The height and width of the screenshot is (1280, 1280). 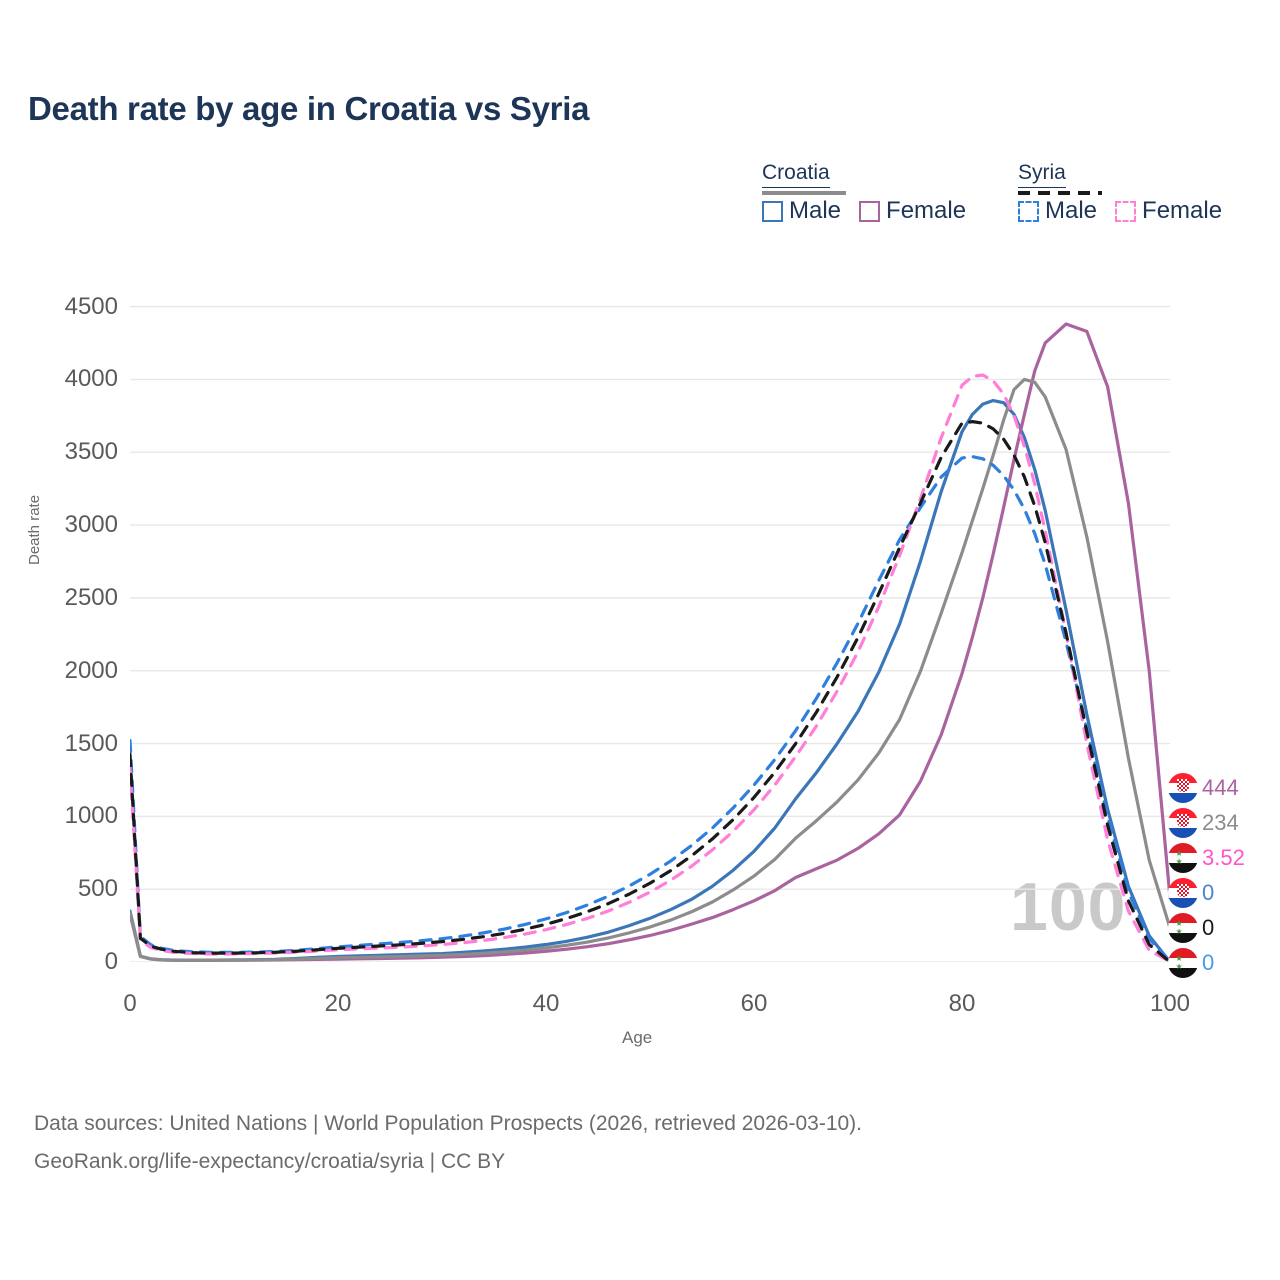 I want to click on legend-country-croatia: Croatia, so click(x=796, y=174).